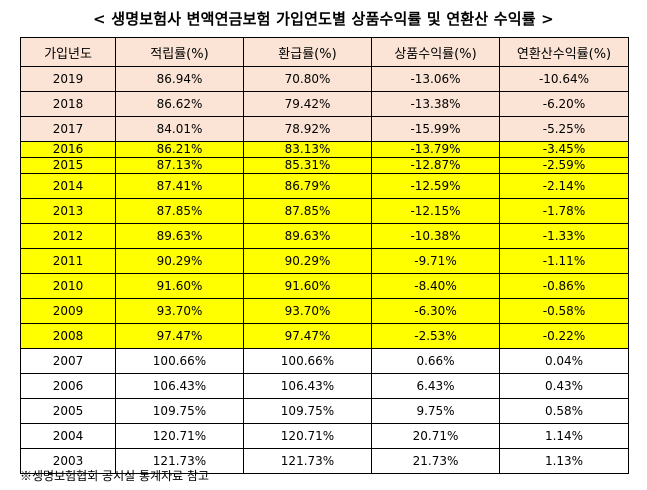  I want to click on table-row: 2004 120.71% 120.71% 20.71% 1.14%, so click(324, 436).